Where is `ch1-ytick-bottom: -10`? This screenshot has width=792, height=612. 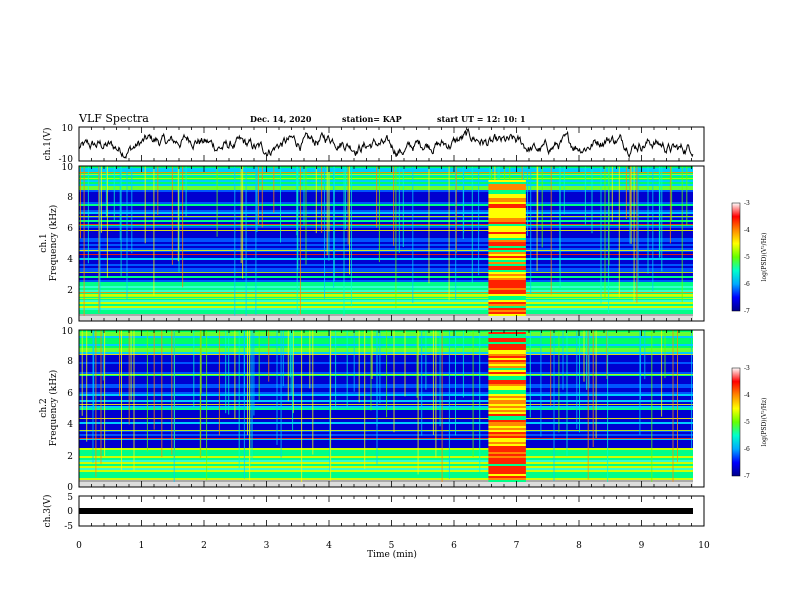
ch1-ytick-bottom: -10 is located at coordinates (66, 160).